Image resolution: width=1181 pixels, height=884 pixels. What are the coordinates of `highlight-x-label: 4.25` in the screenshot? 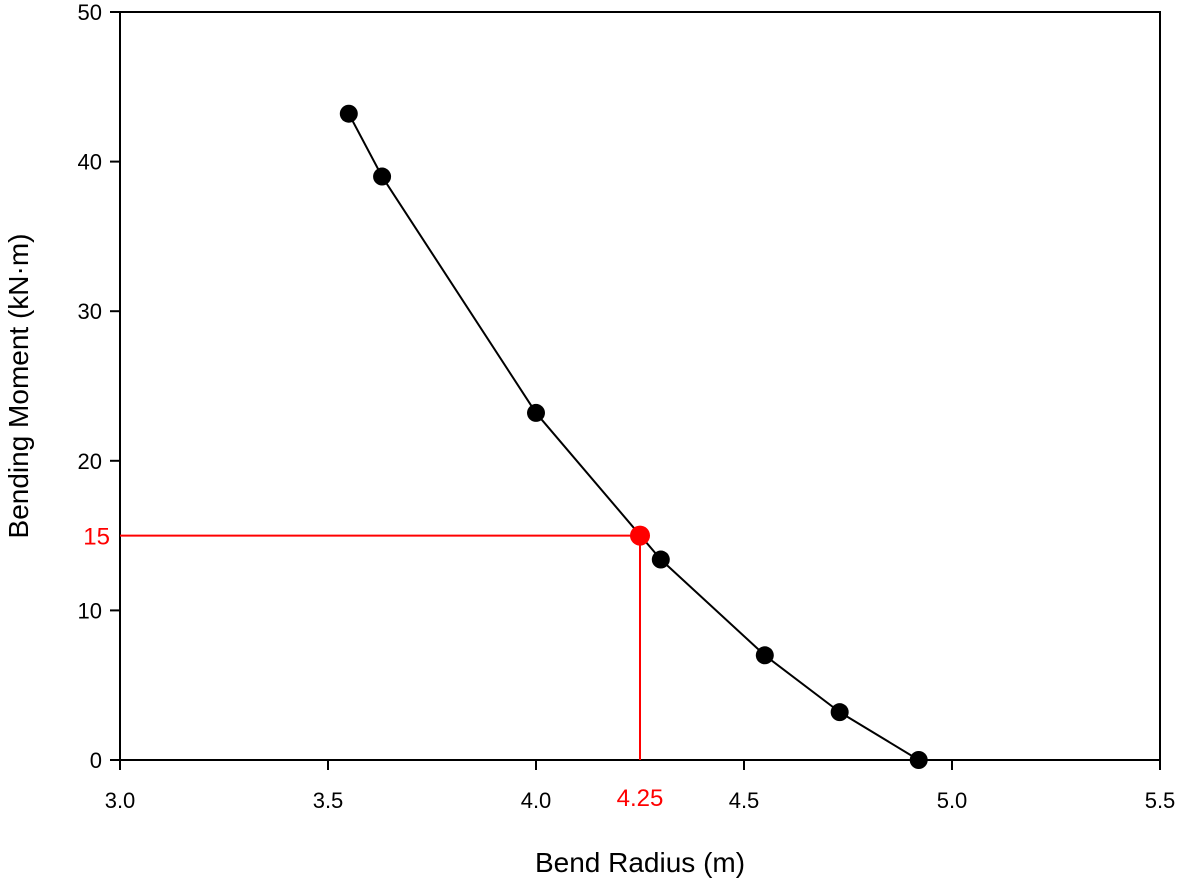 It's located at (640, 798).